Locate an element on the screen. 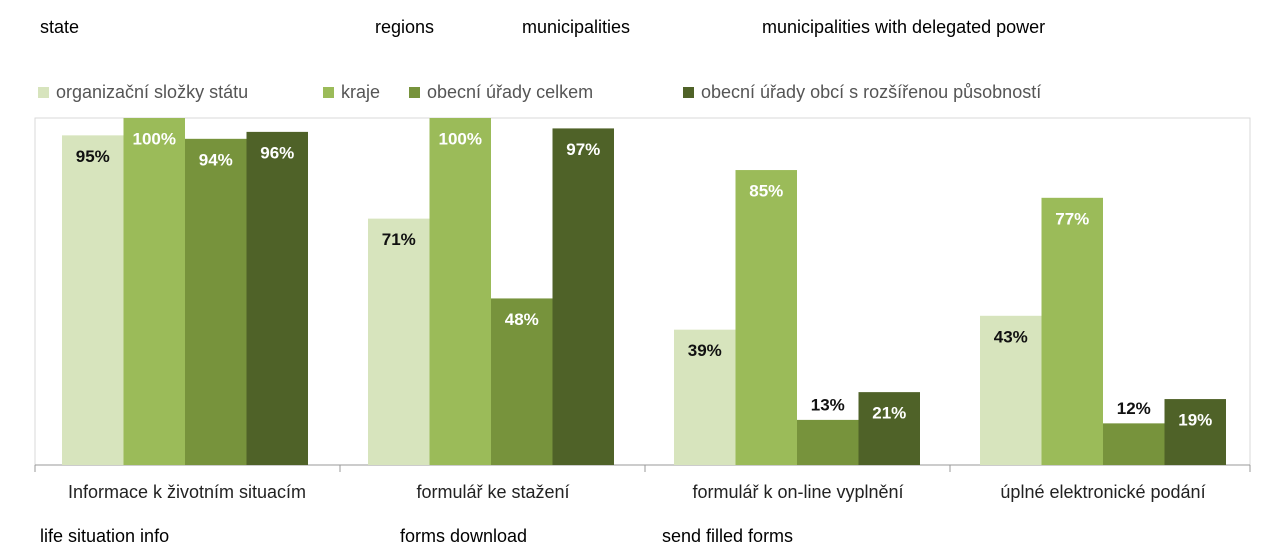  data-label: 43% is located at coordinates (1011, 336).